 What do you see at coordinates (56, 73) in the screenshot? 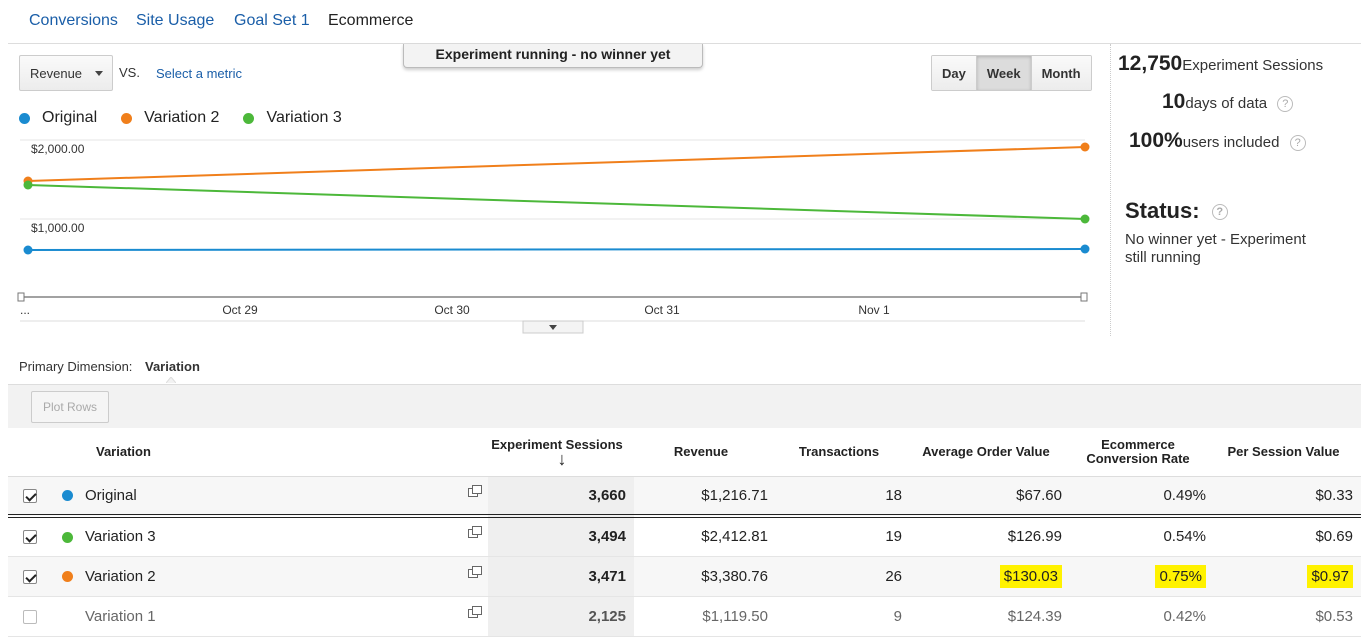
I see `metric-dropdown-value: Revenue` at bounding box center [56, 73].